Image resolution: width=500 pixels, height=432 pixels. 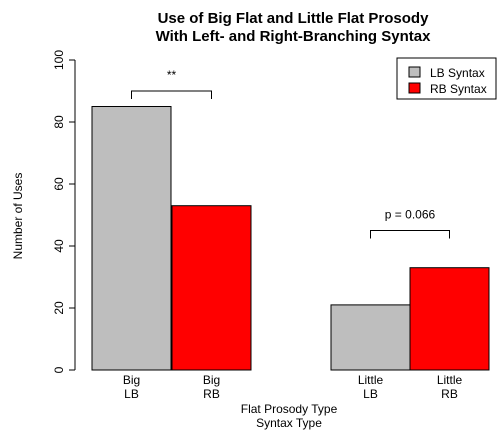 I want to click on category-label-2-1: LB, so click(x=370, y=394).